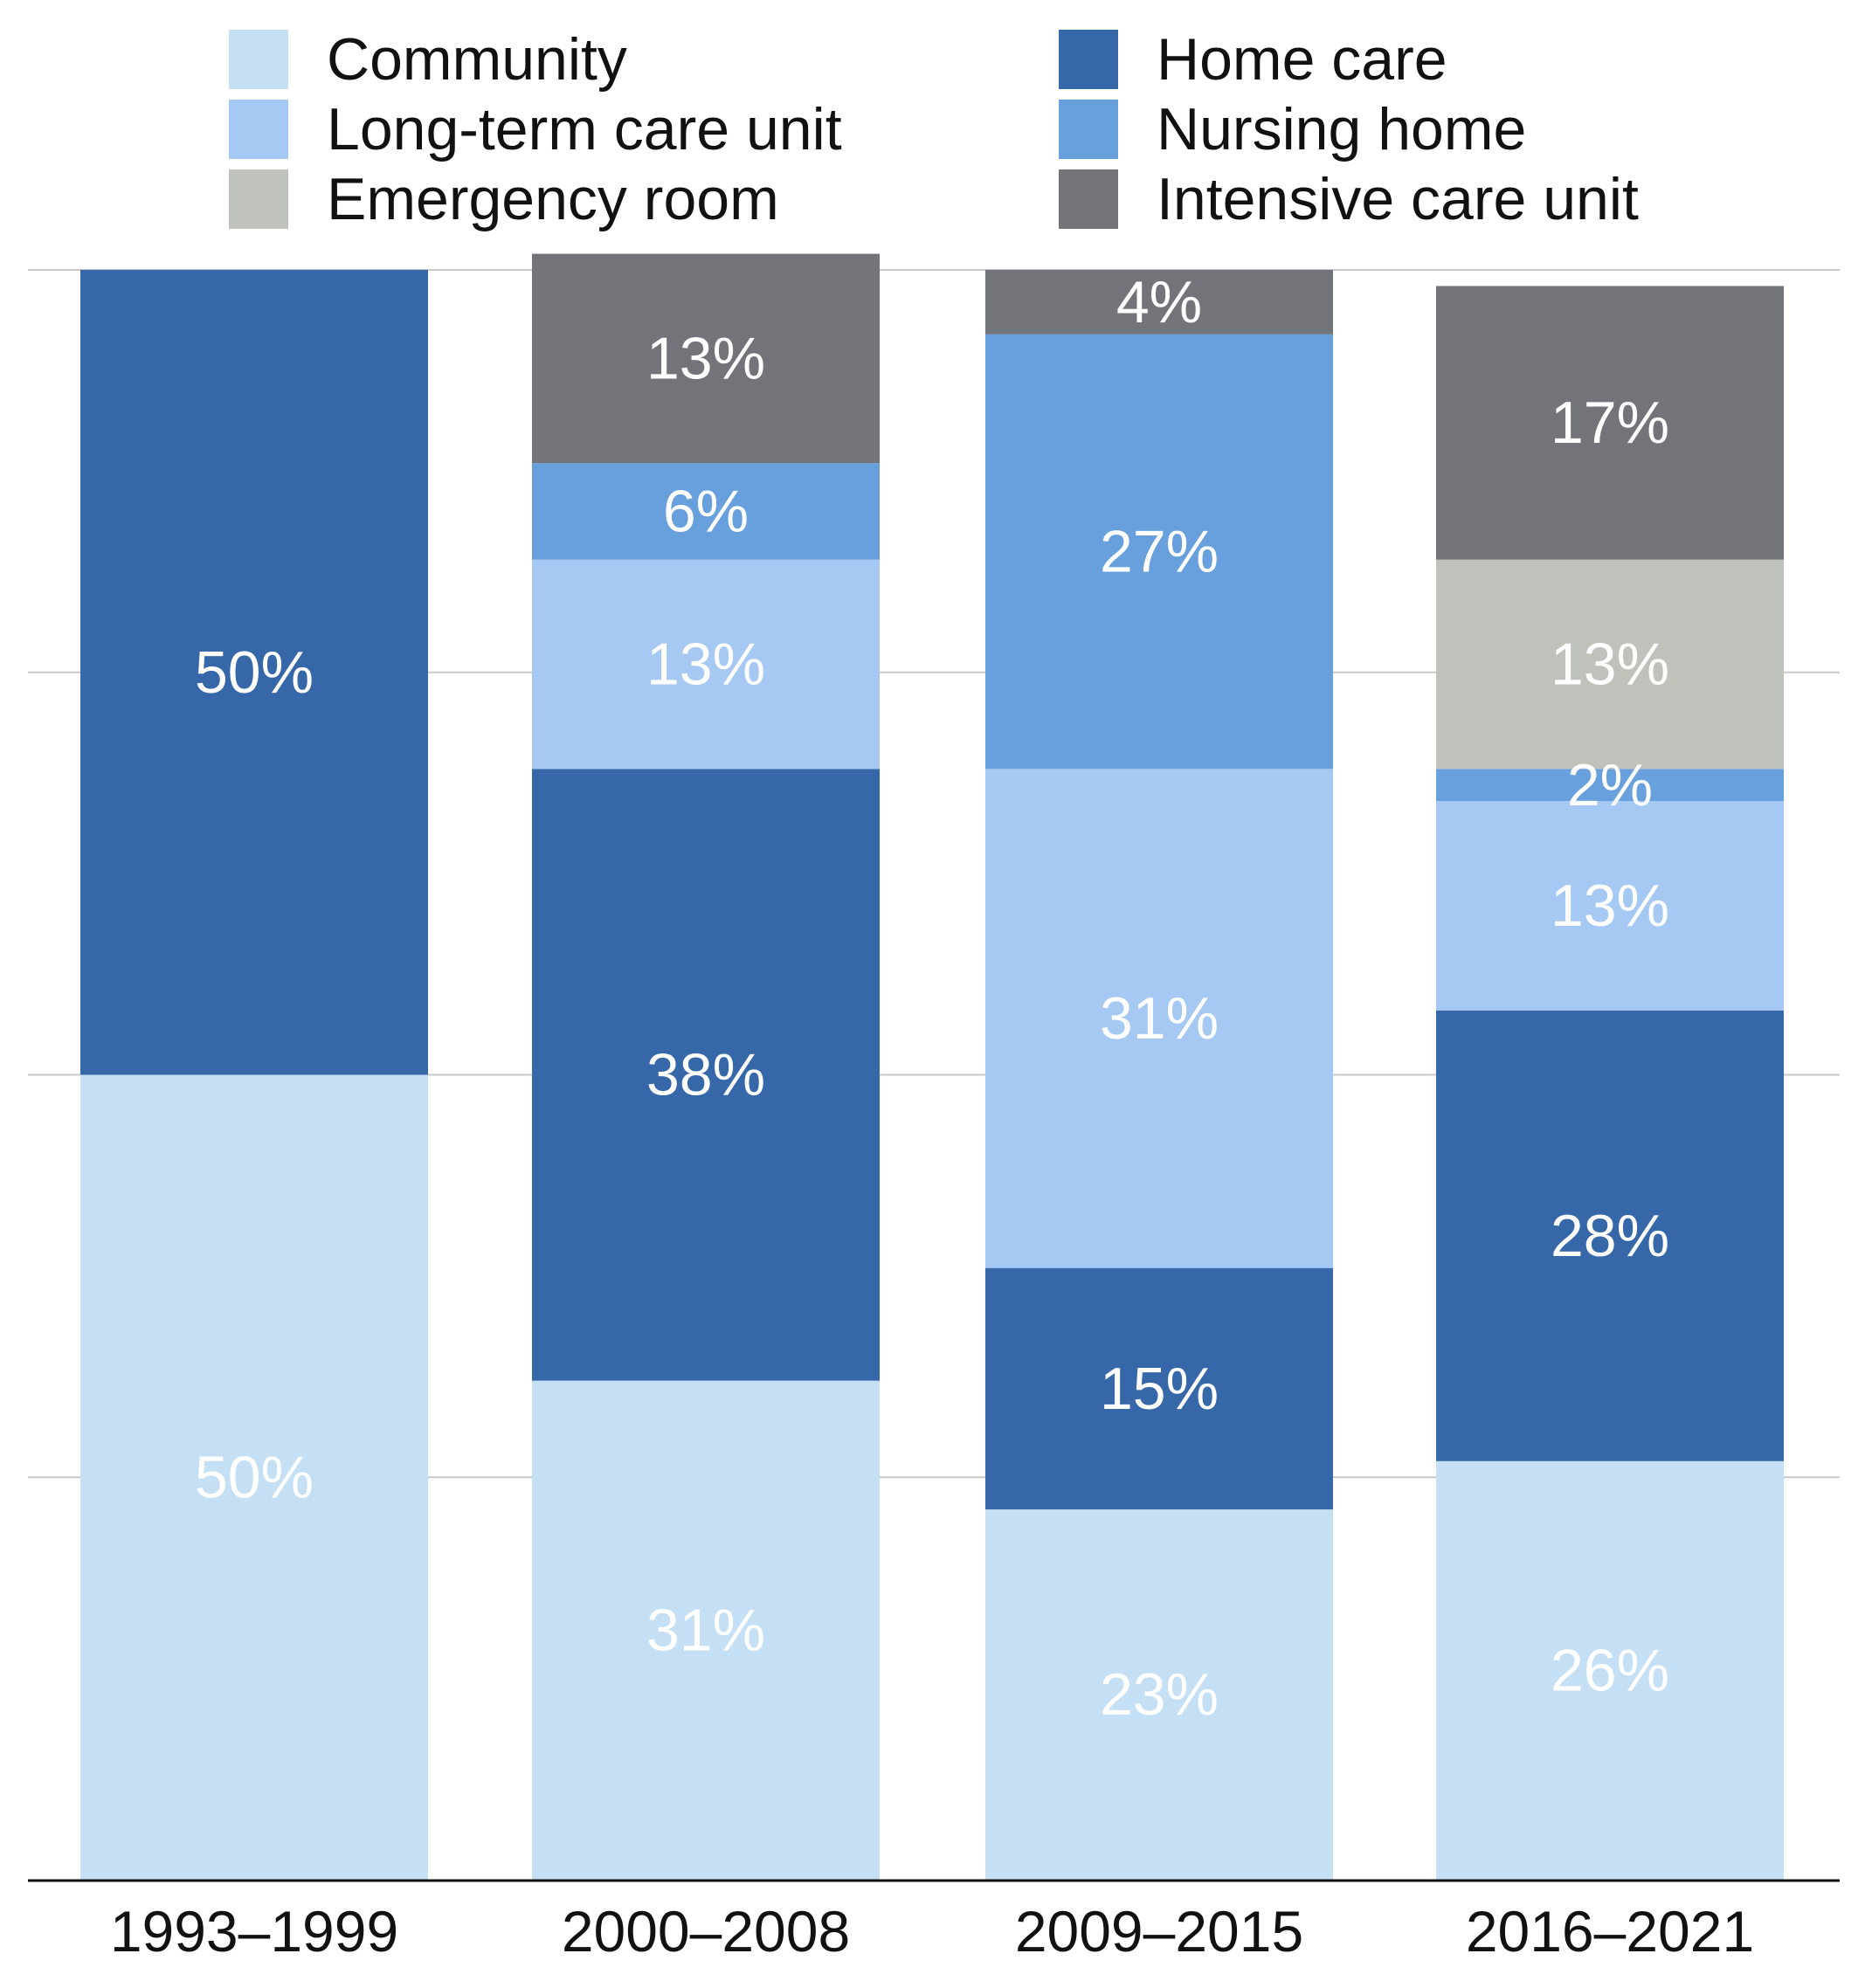 The image size is (1865, 1988). I want to click on data-label-long-term-care-unit-2009-2015: 31%, so click(1159, 1019).